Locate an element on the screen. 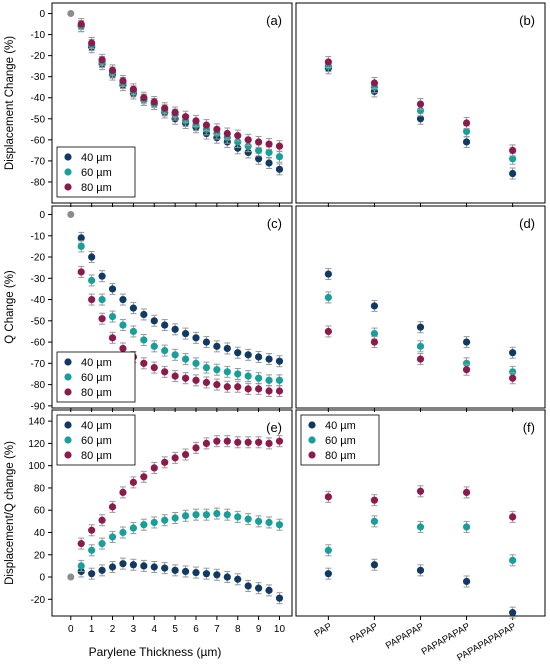 This screenshot has height=668, width=550. x-tick-label: 7 is located at coordinates (217, 629).